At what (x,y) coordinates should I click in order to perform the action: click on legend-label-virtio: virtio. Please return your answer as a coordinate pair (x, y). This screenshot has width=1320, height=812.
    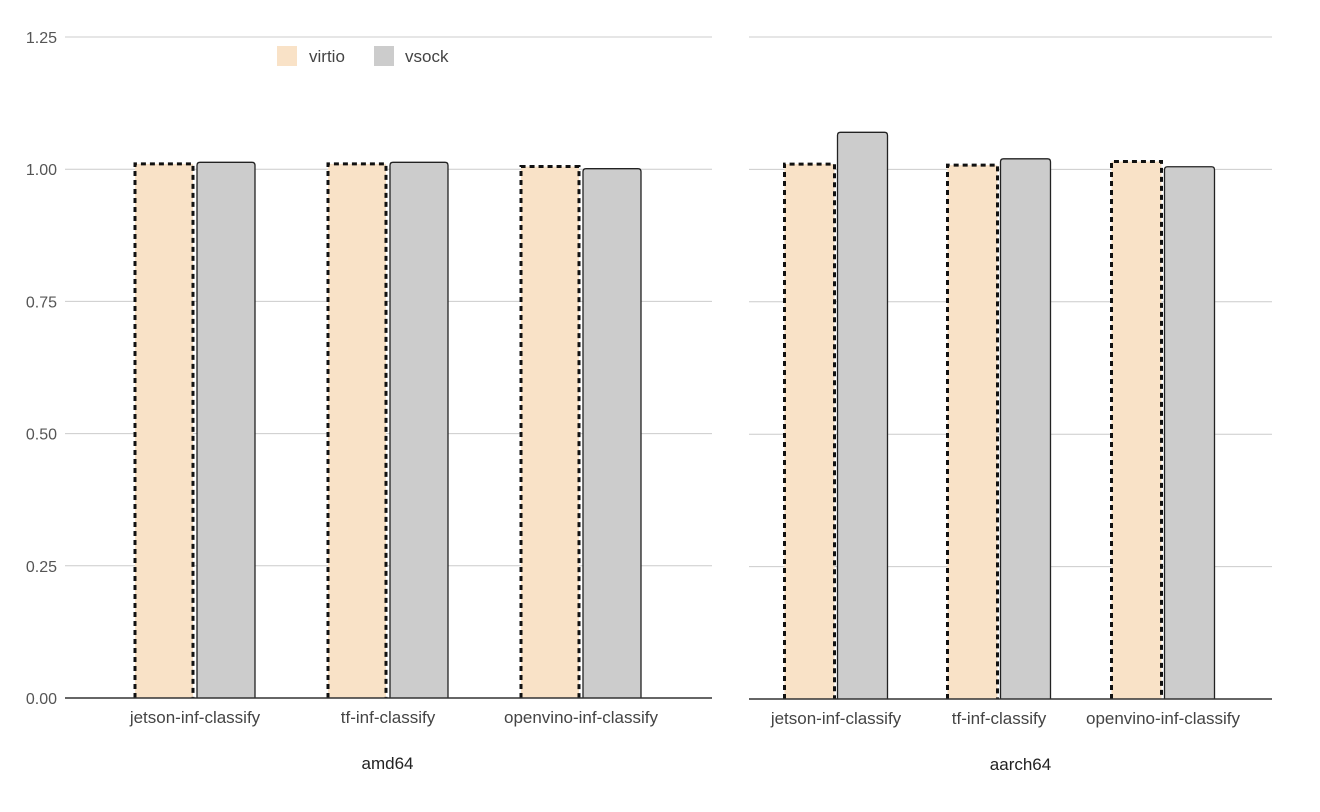
    Looking at the image, I should click on (327, 56).